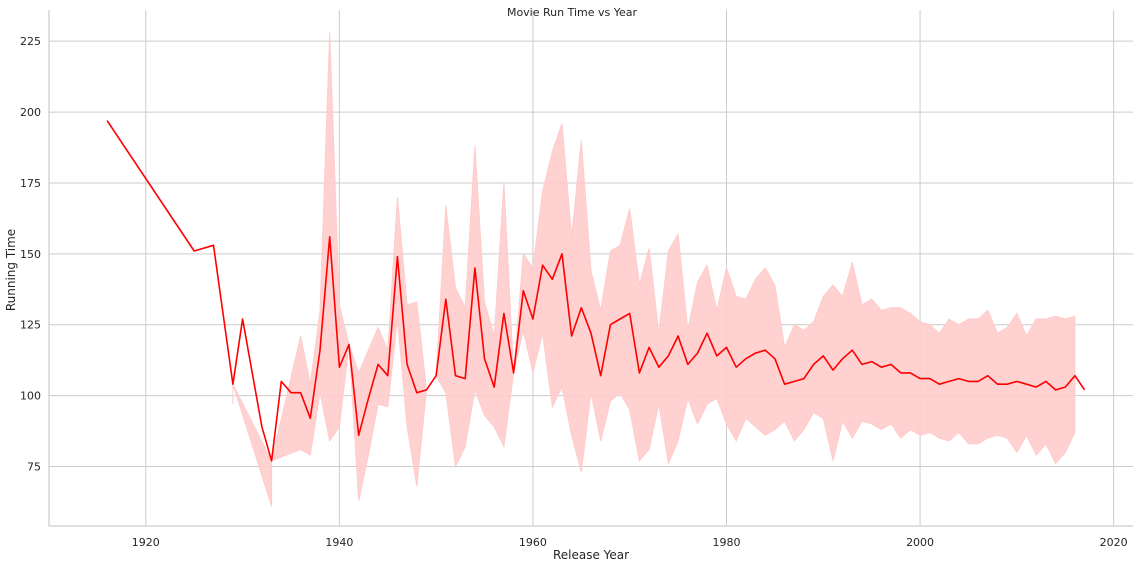  I want to click on y-tick-labels: 75 100 125 150 175 200 225, so click(30, 254).